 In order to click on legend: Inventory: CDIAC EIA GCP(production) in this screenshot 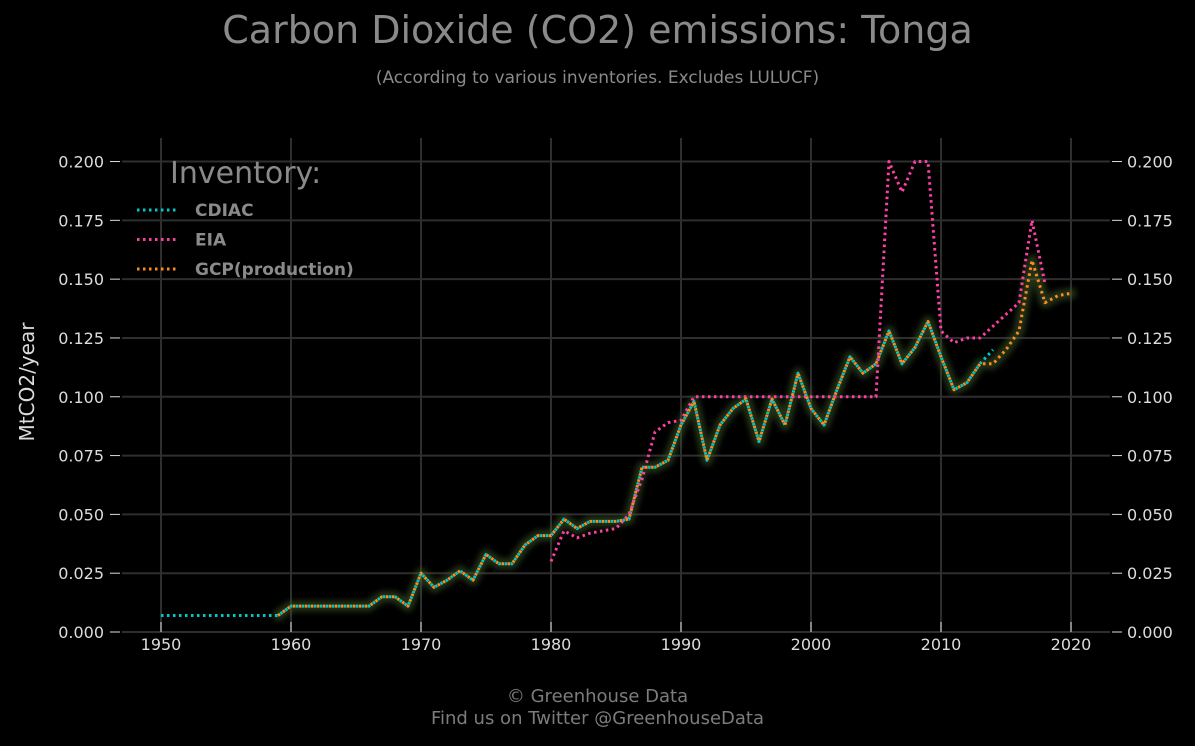, I will do `click(245, 218)`.